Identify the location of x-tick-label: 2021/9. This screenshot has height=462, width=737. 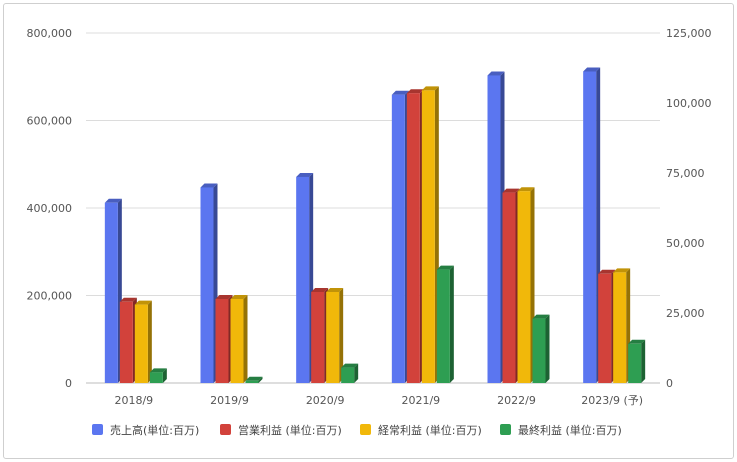
(420, 400).